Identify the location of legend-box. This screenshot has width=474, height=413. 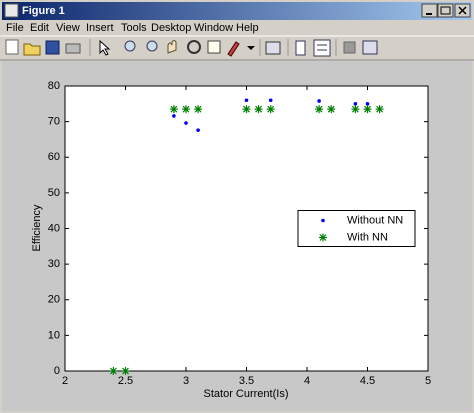
(356, 228).